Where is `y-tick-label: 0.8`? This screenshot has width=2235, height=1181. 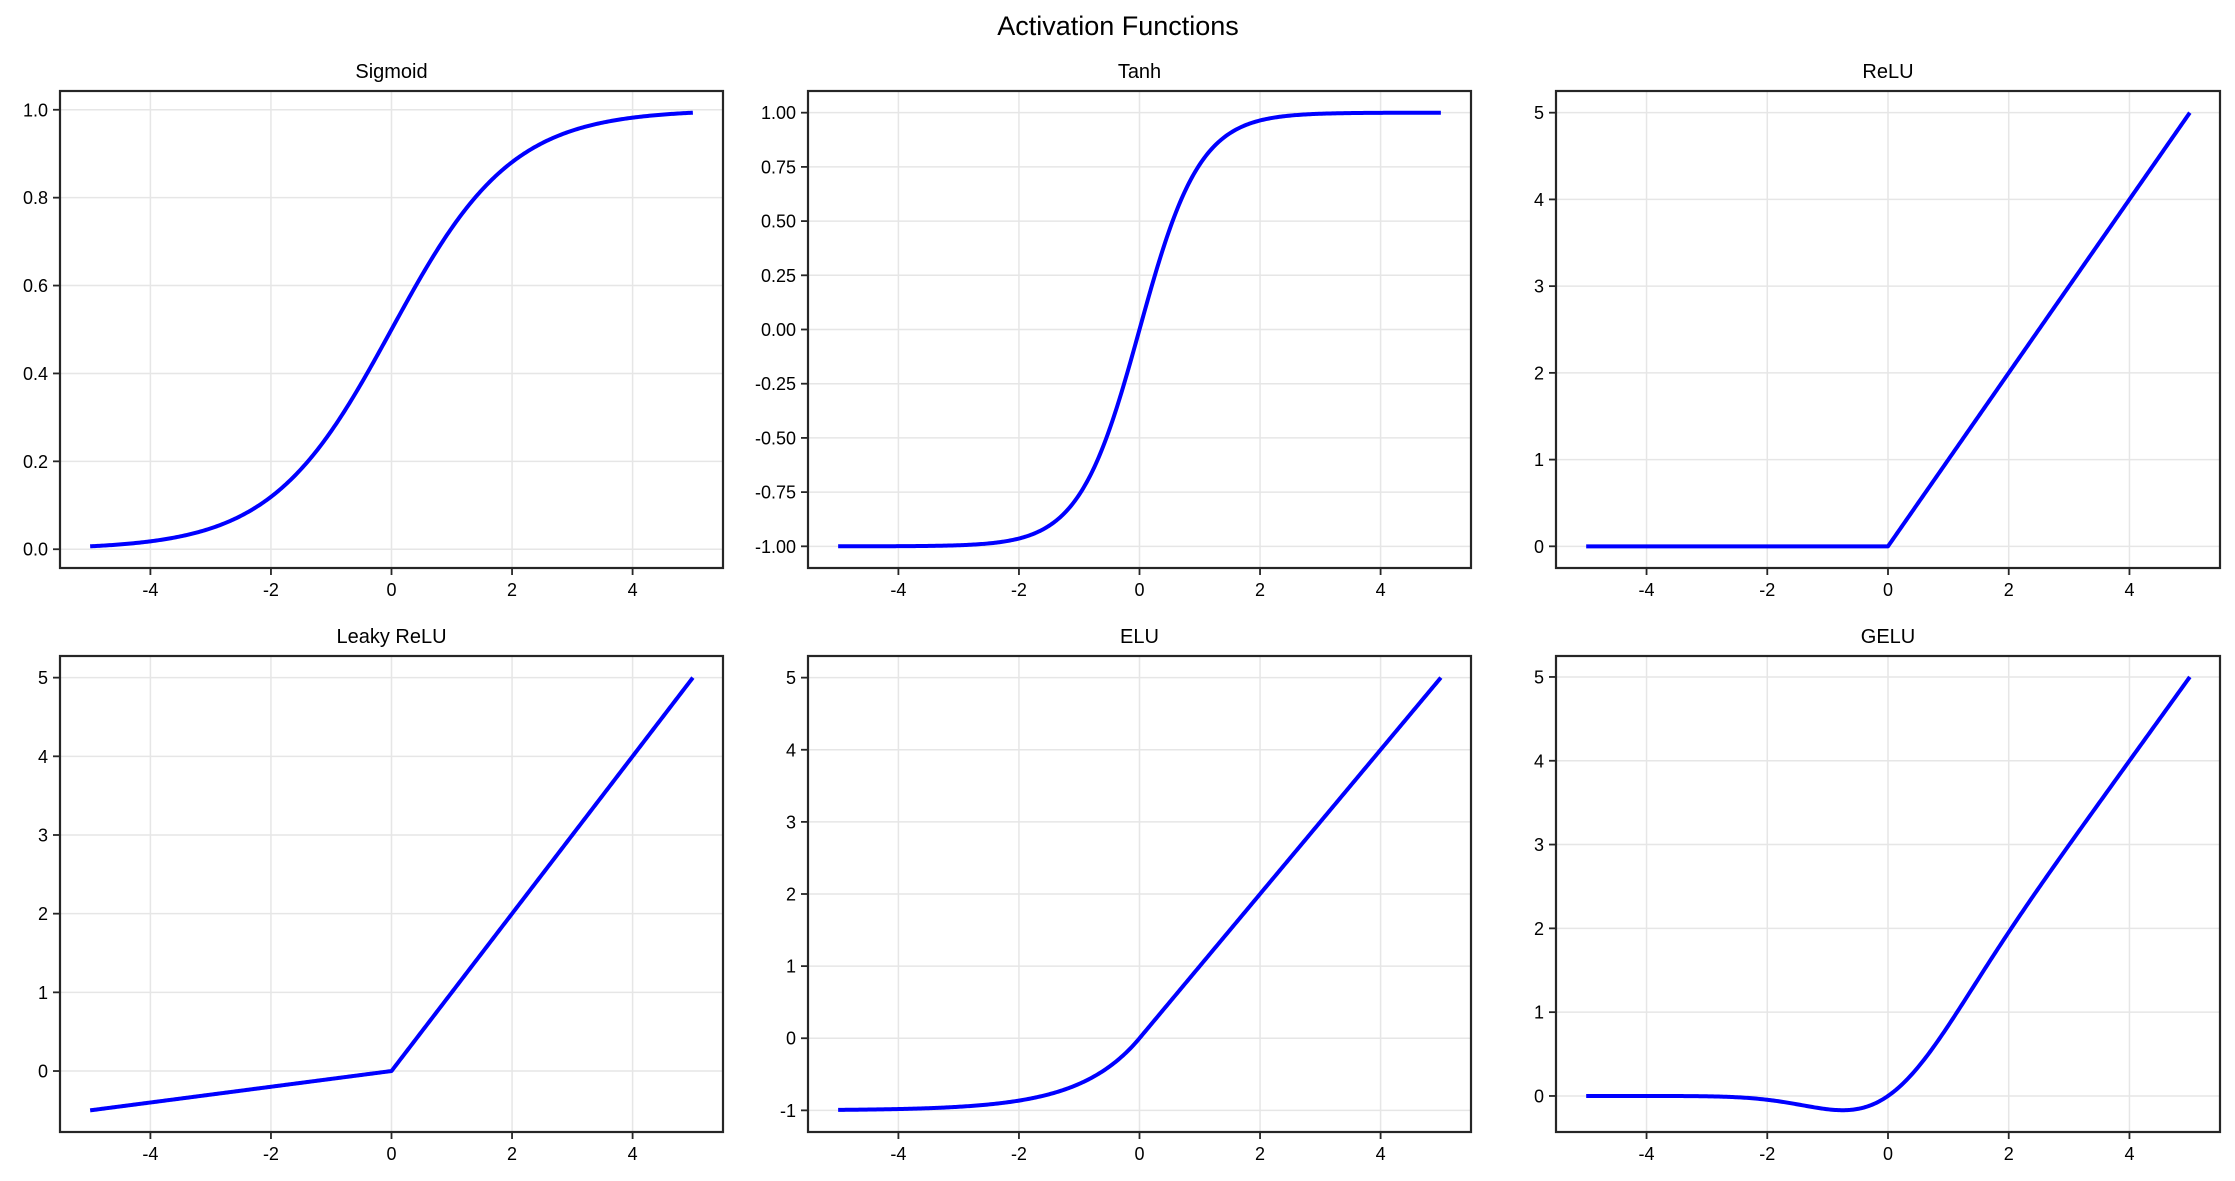 y-tick-label: 0.8 is located at coordinates (35, 198).